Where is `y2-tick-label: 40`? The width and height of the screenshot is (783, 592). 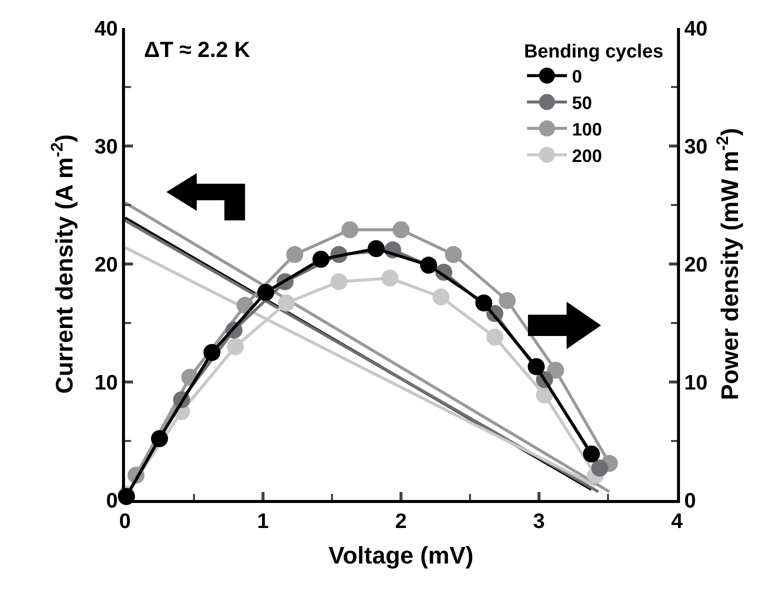
y2-tick-label: 40 is located at coordinates (696, 28).